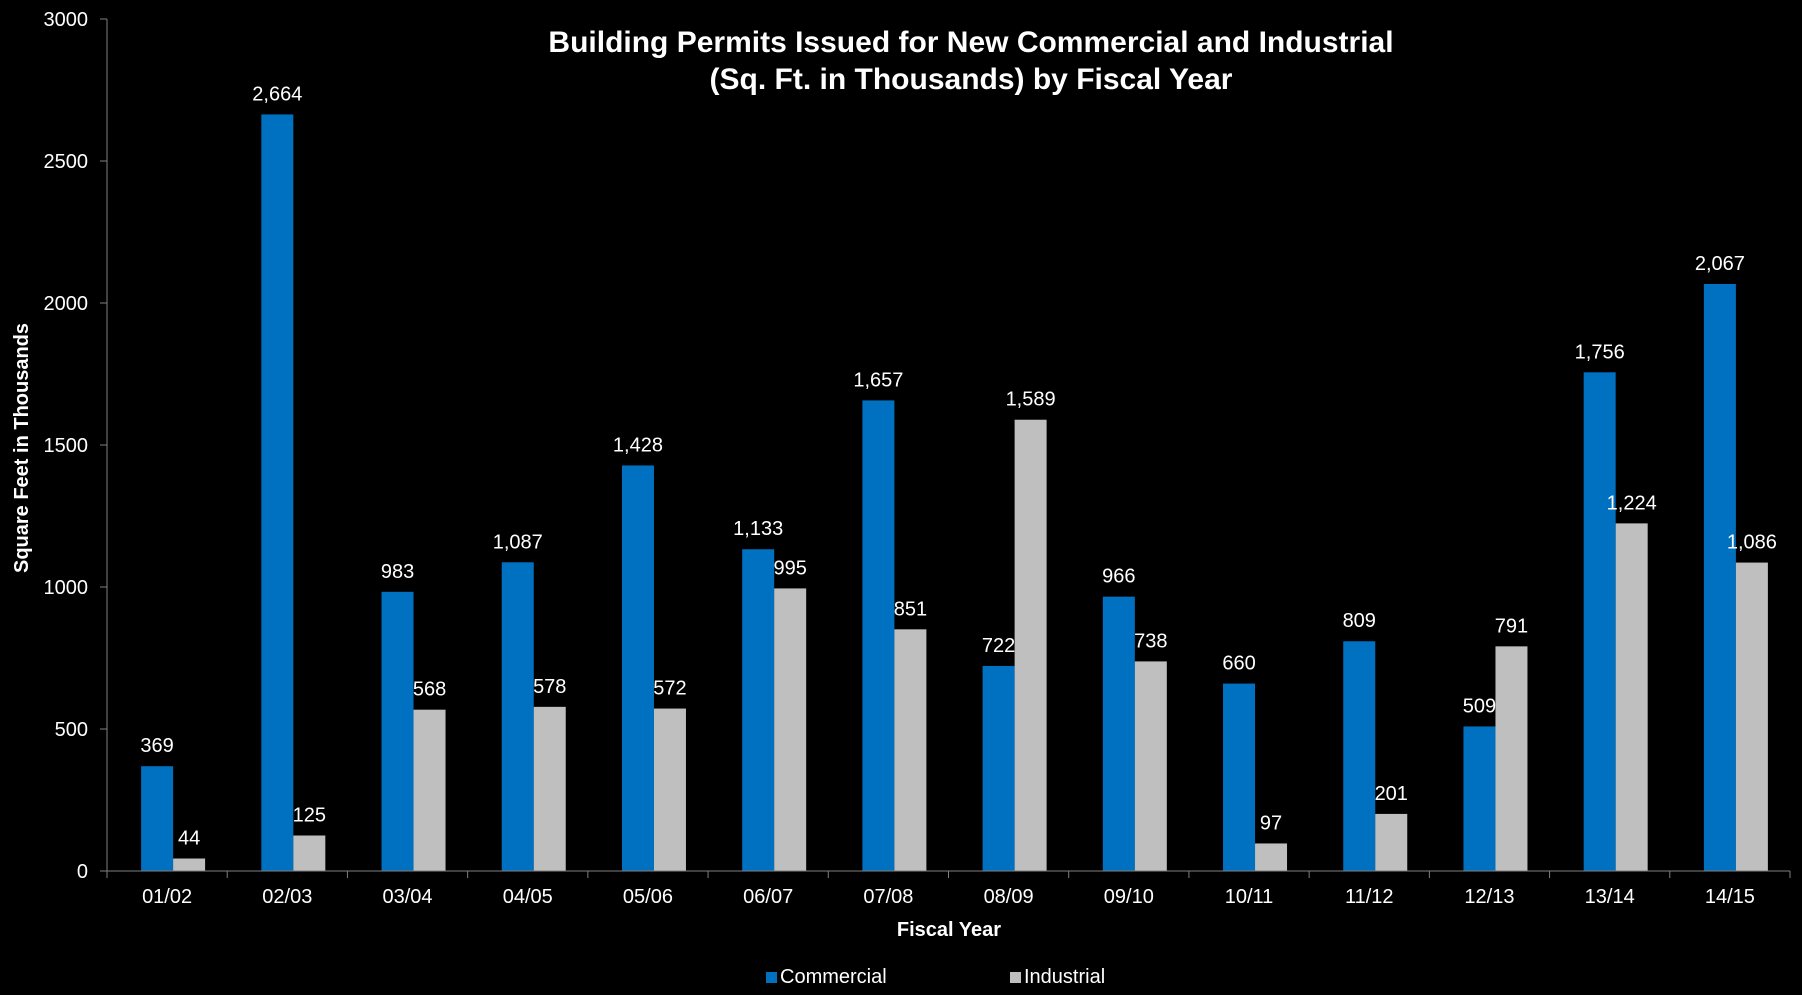  What do you see at coordinates (910, 609) in the screenshot?
I see `data-label-industrial: 851` at bounding box center [910, 609].